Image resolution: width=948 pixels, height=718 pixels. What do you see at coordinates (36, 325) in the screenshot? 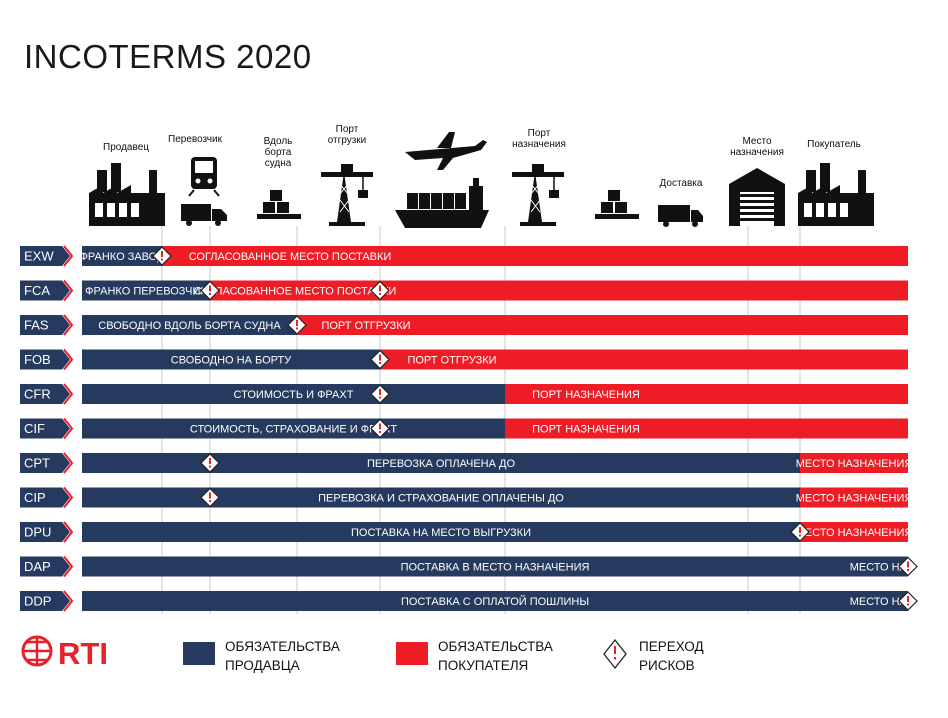
I see `term-code: FAS` at bounding box center [36, 325].